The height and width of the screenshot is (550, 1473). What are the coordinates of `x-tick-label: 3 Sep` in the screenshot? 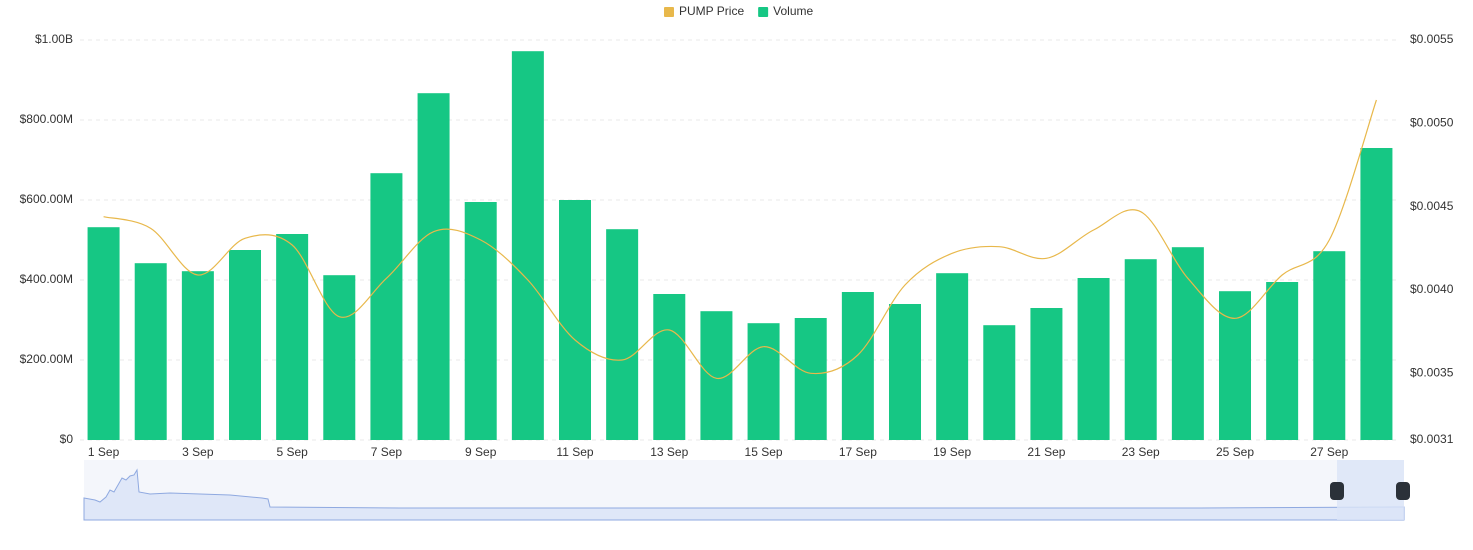 It's located at (198, 452).